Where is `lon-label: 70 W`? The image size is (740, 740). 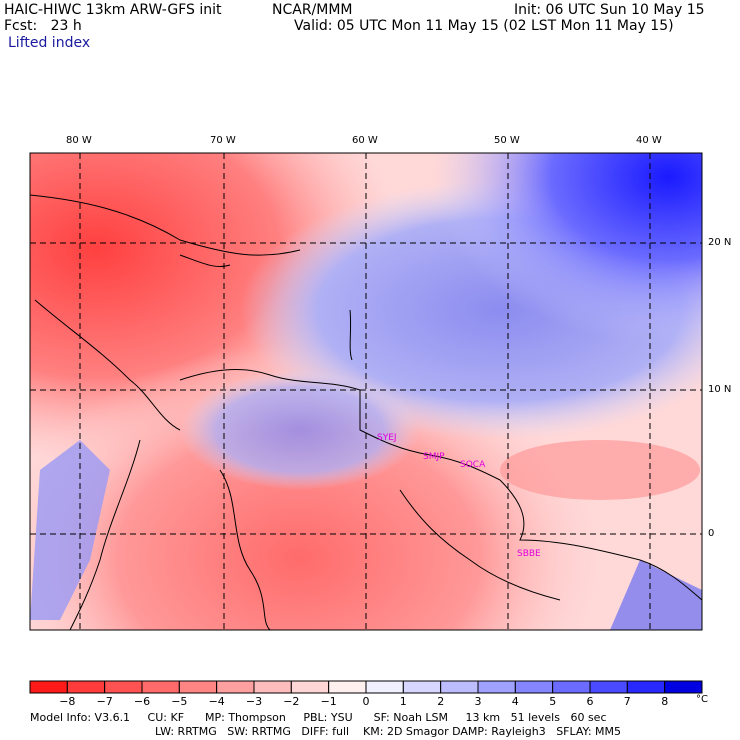 lon-label: 70 W is located at coordinates (223, 140).